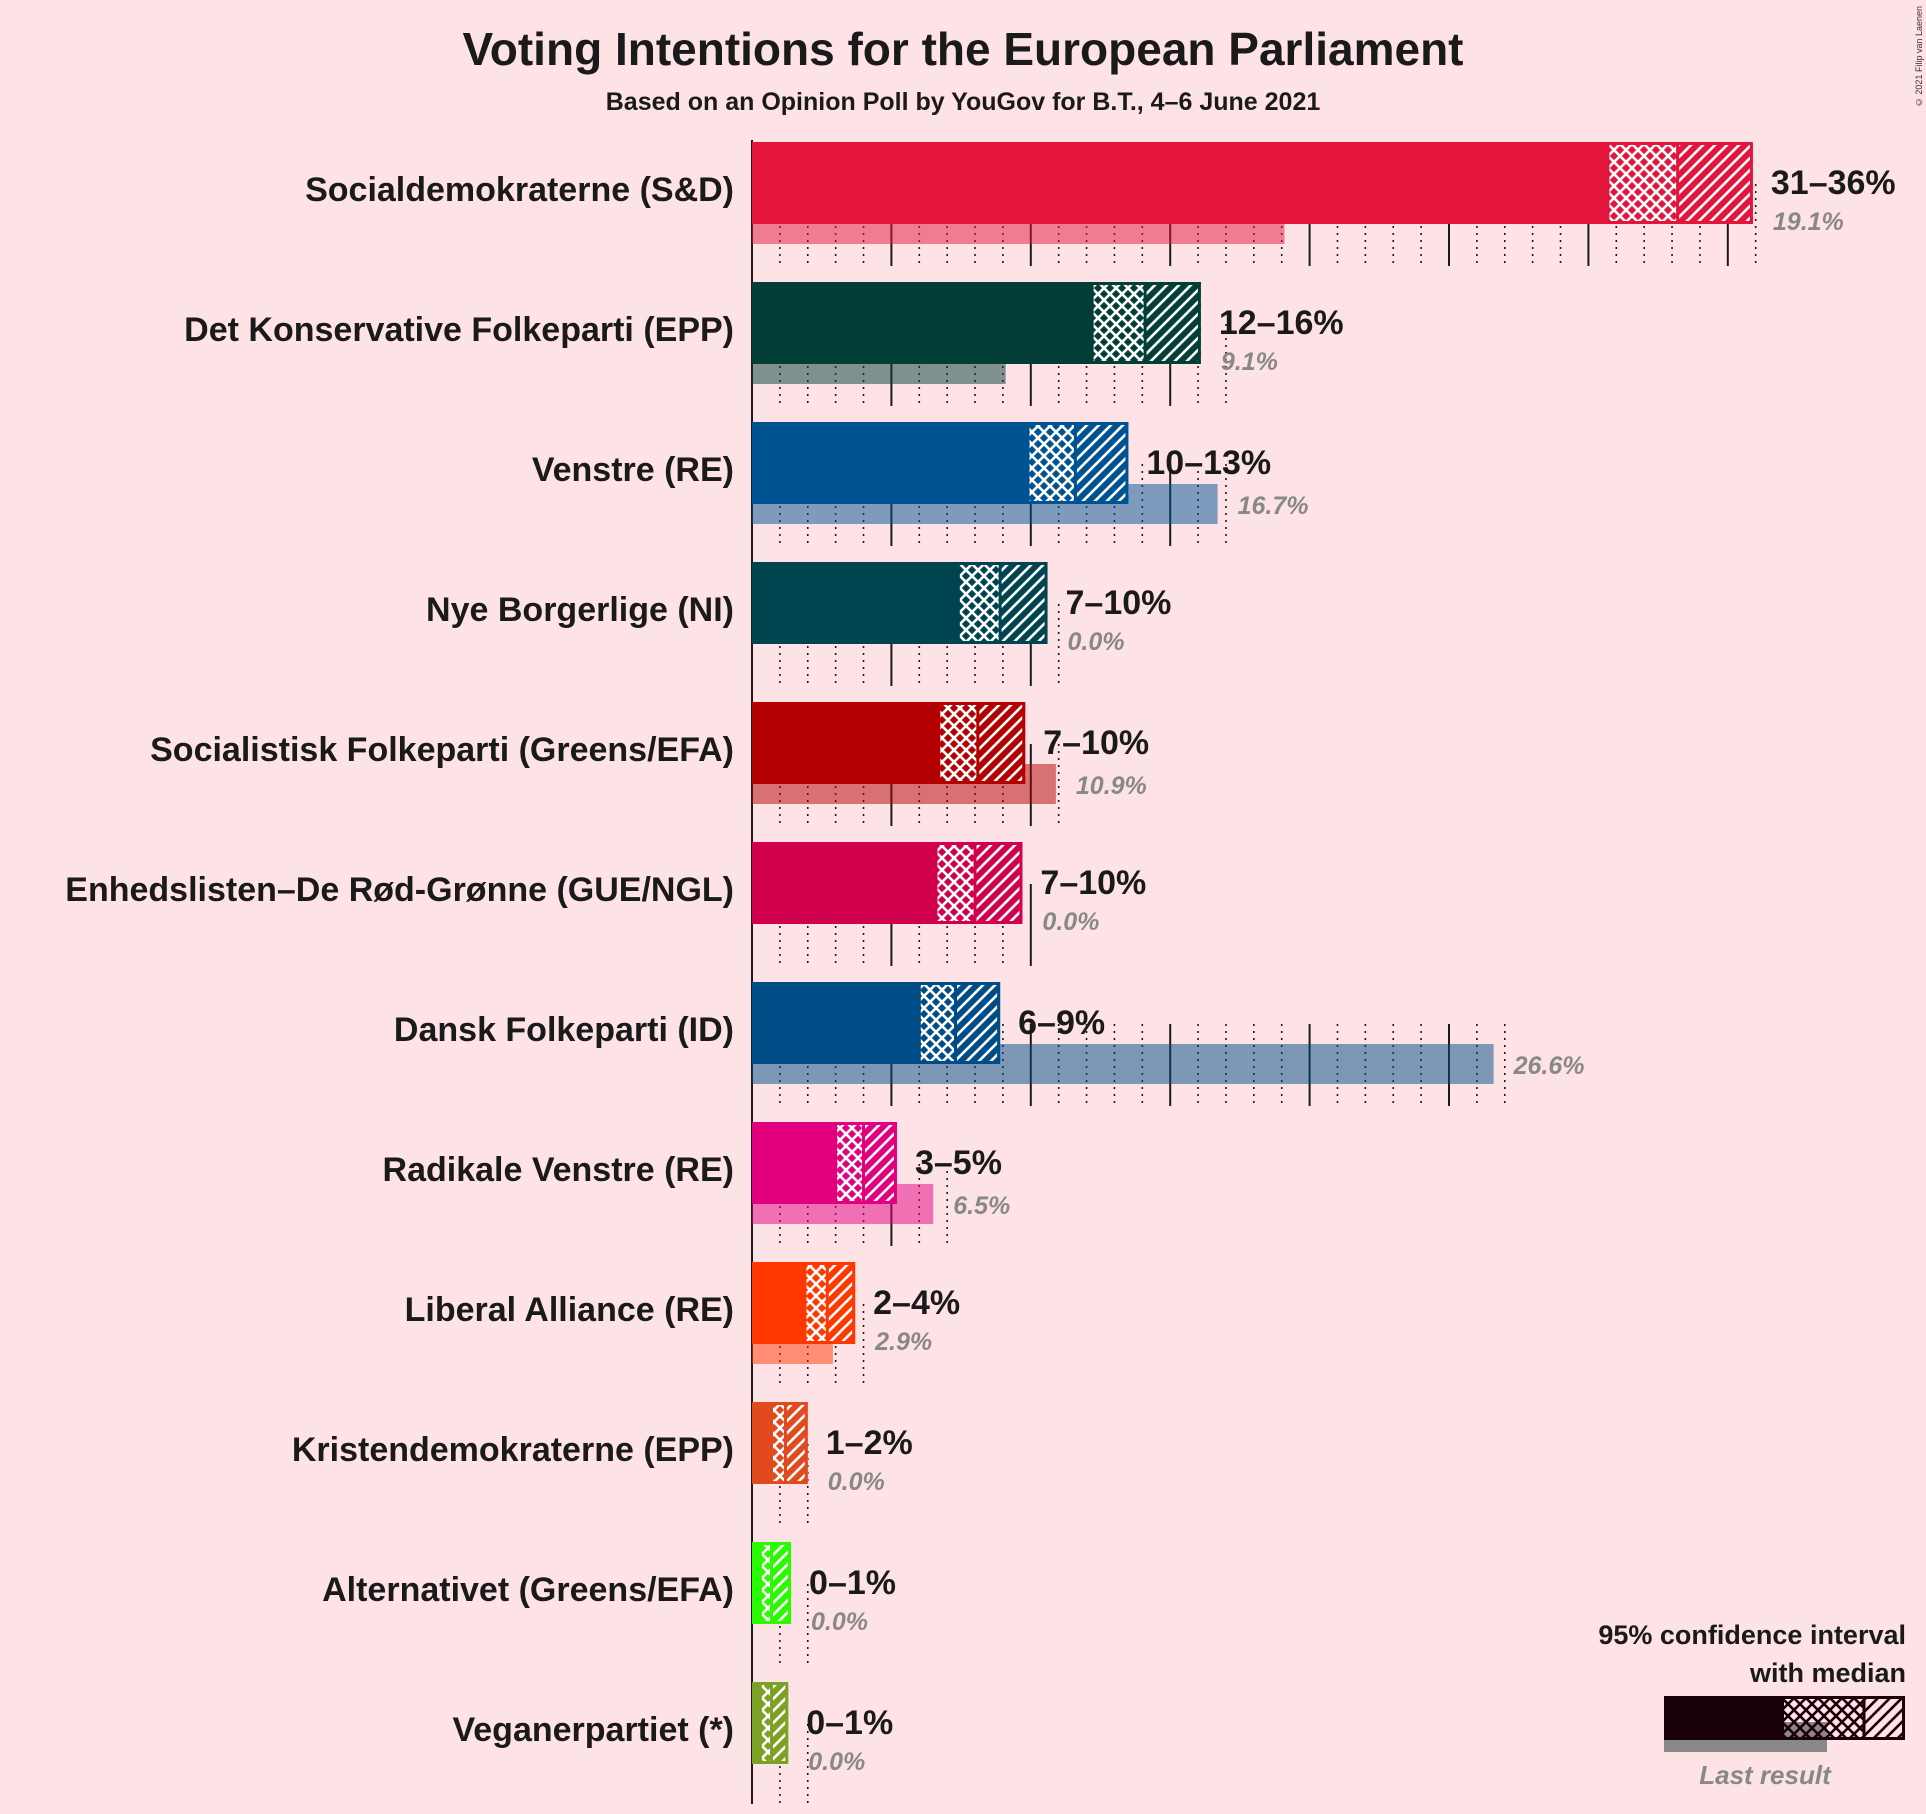  Describe the element at coordinates (1765, 1775) in the screenshot. I see `legend-last-result-label: Last result` at that location.